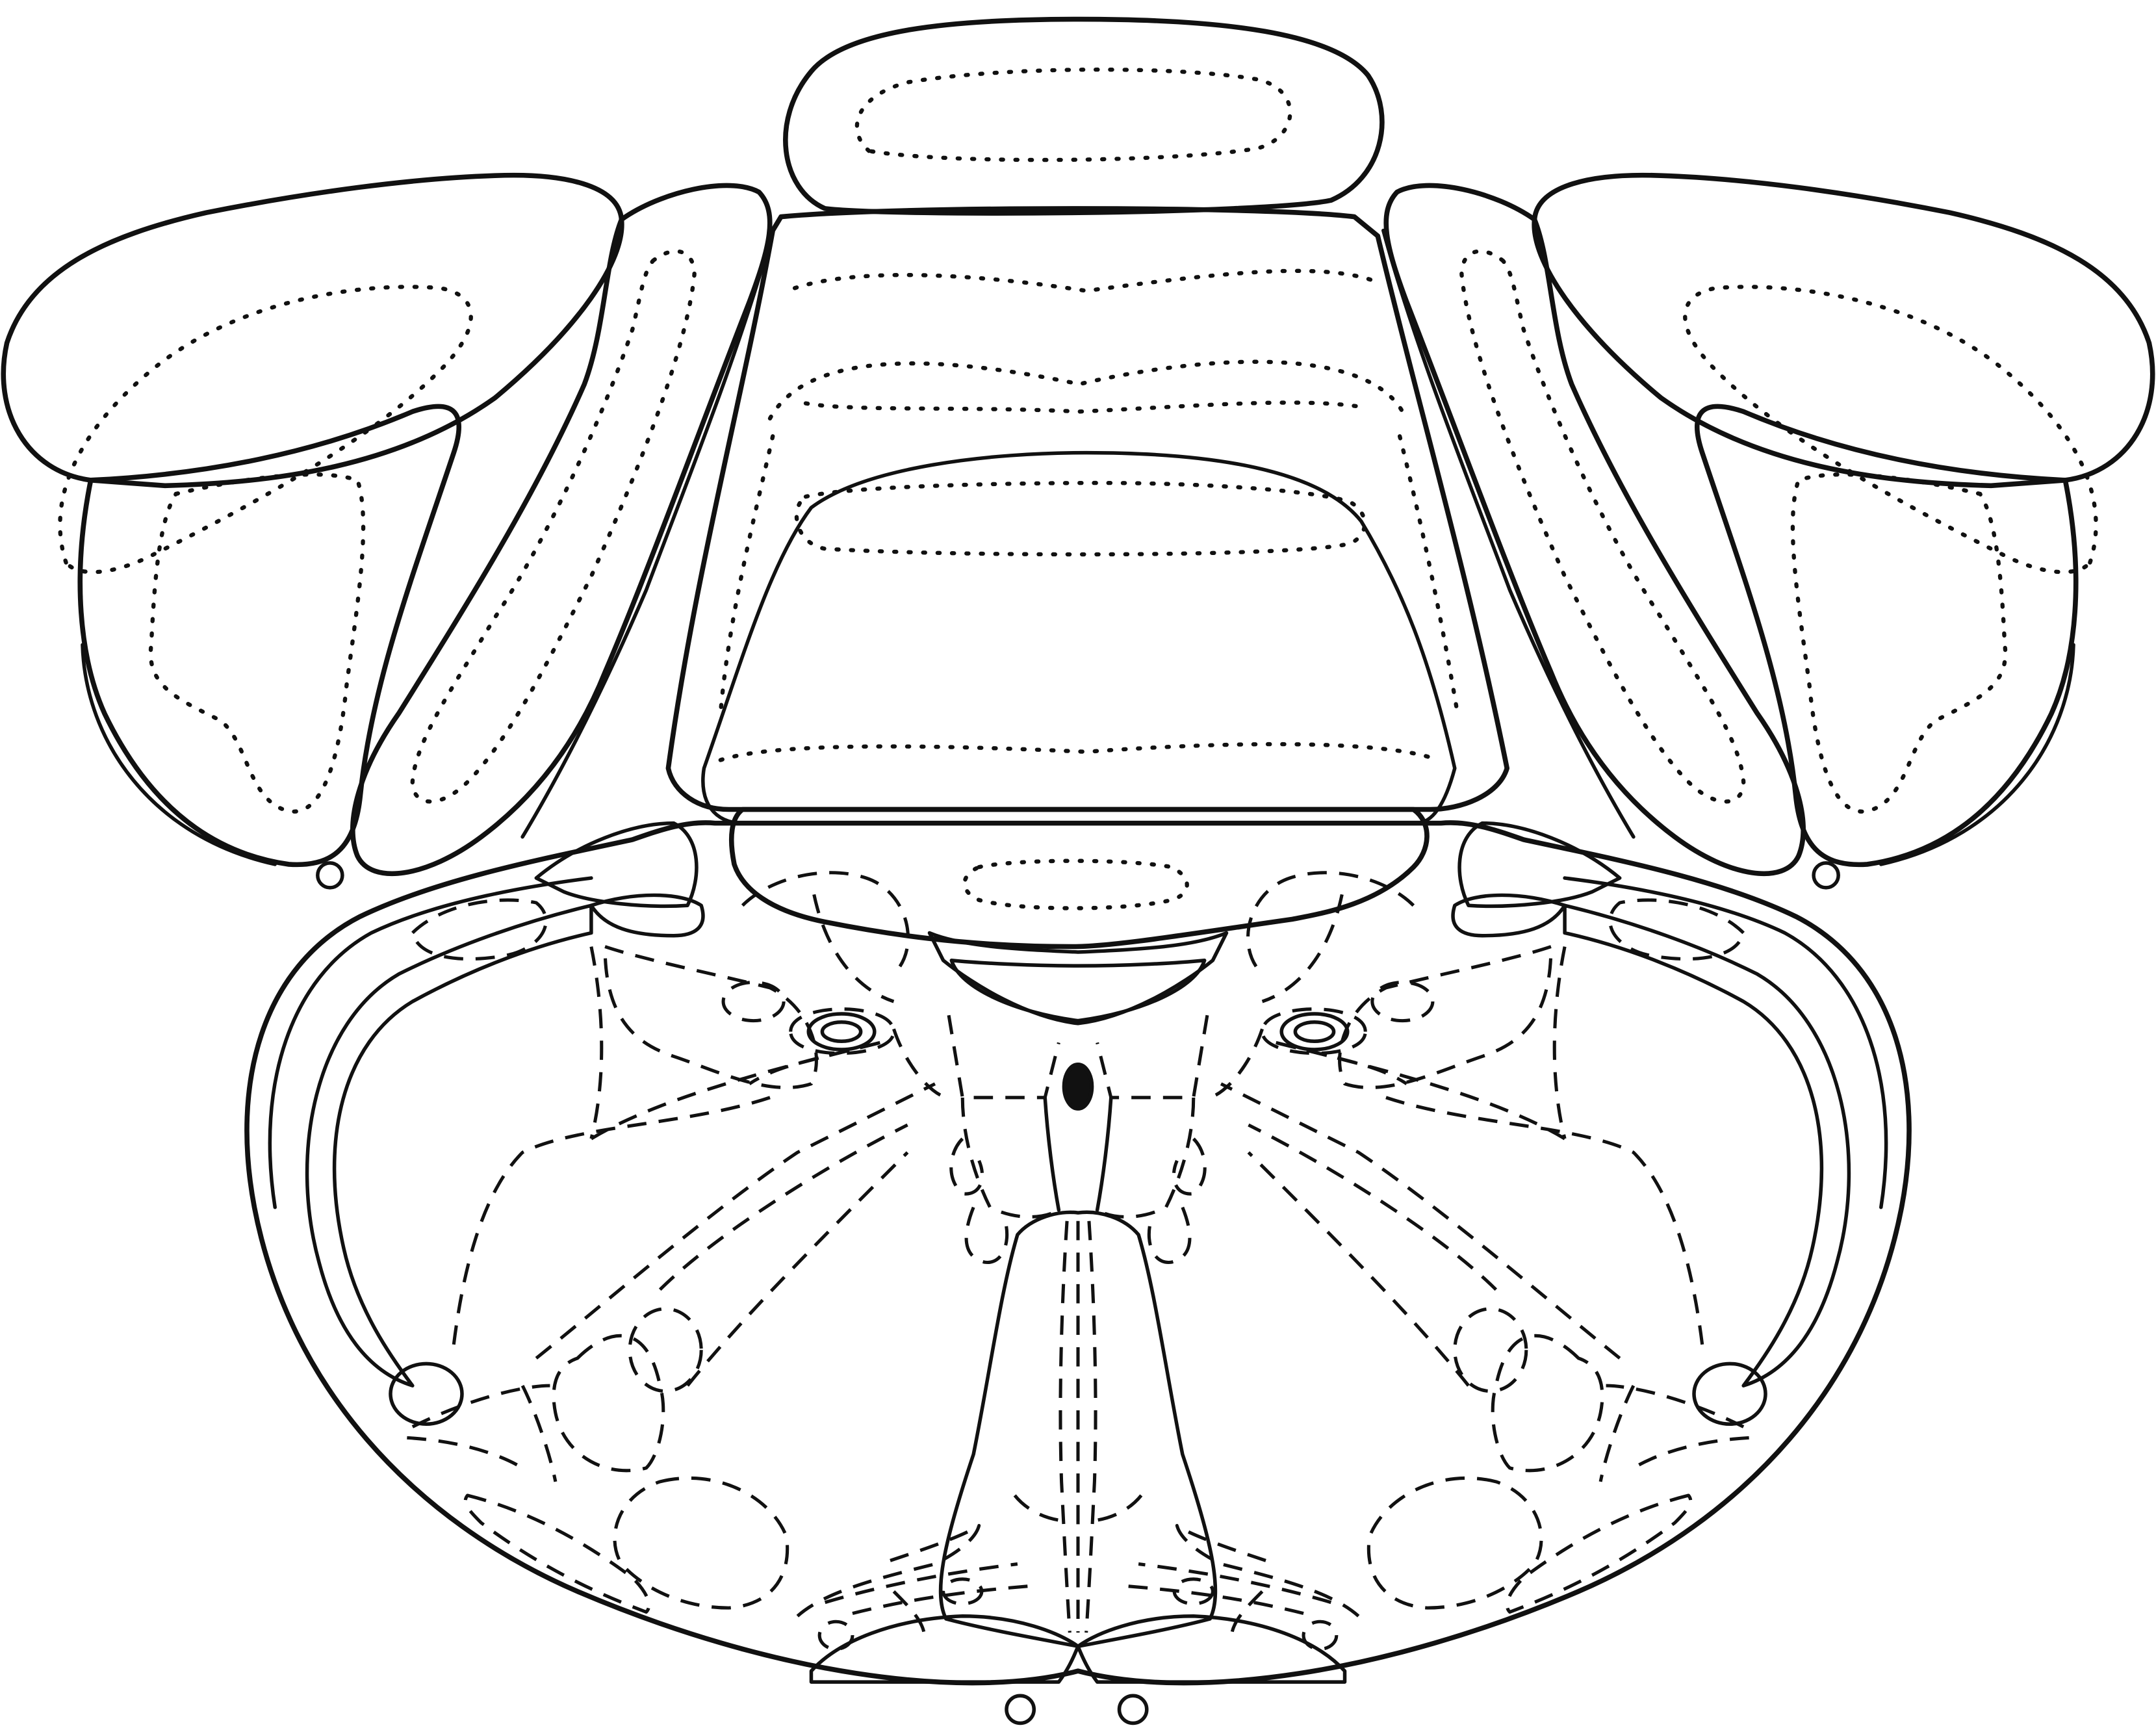 This screenshot has height=1730, width=2156. I want to click on brainstem-outer-outline-inner-left, so click(430, 1042).